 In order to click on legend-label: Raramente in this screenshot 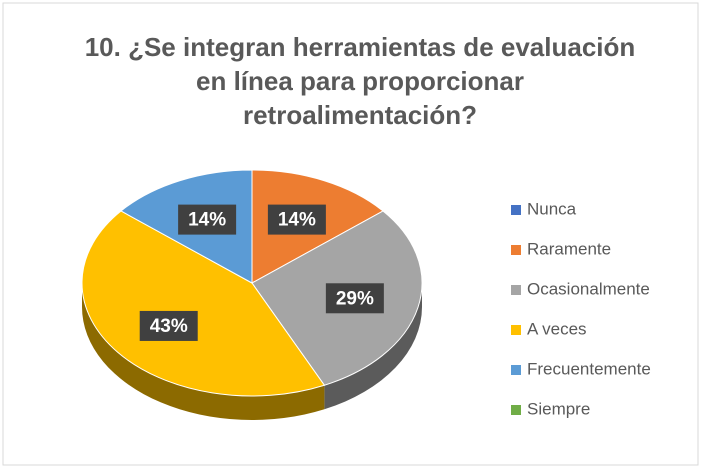, I will do `click(569, 248)`.